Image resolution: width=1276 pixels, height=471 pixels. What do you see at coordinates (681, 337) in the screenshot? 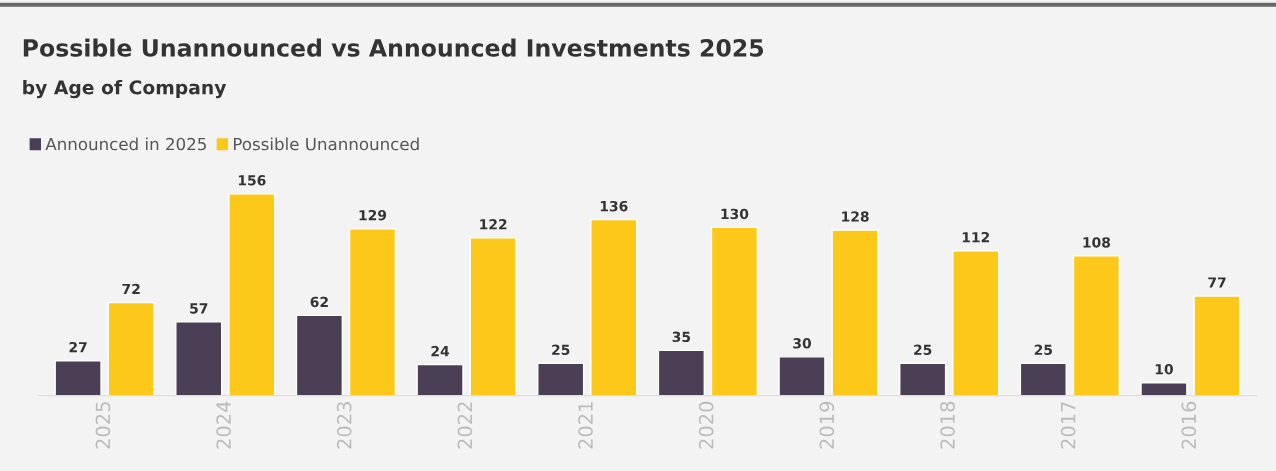
I see `data-label: 35` at bounding box center [681, 337].